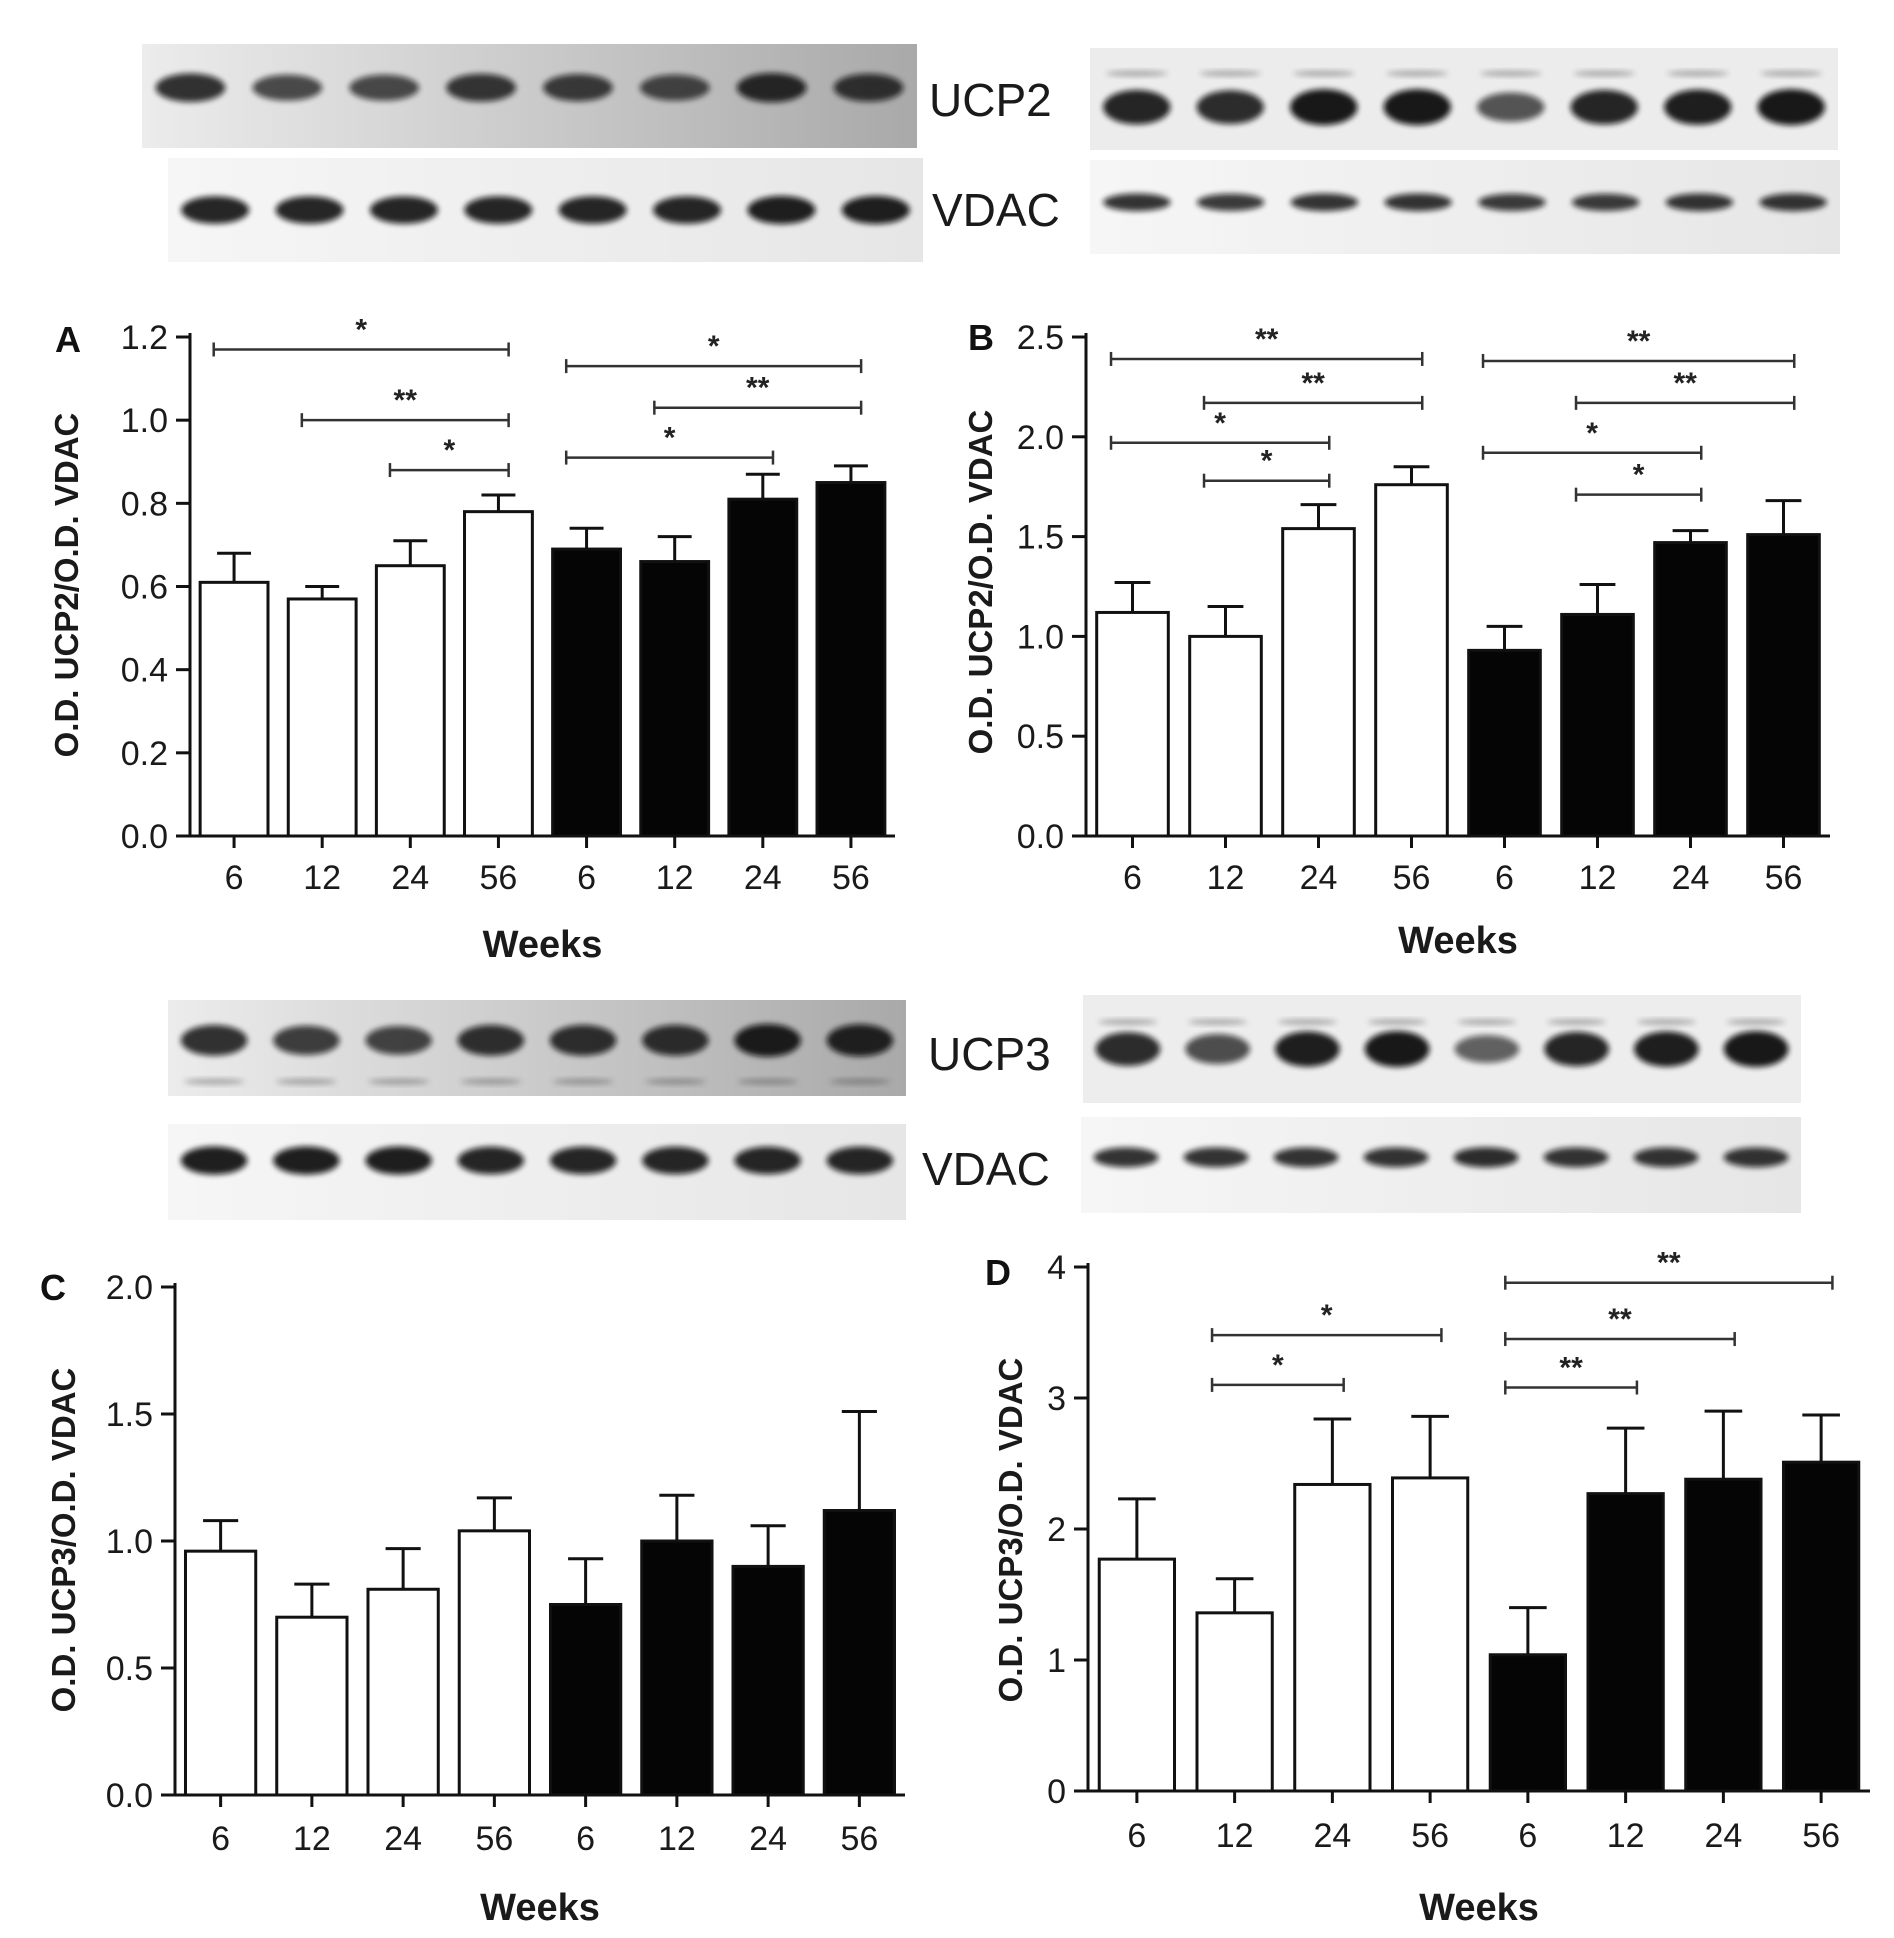 This screenshot has height=1938, width=1894. I want to click on y-tick-label: 2.5, so click(1040, 338).